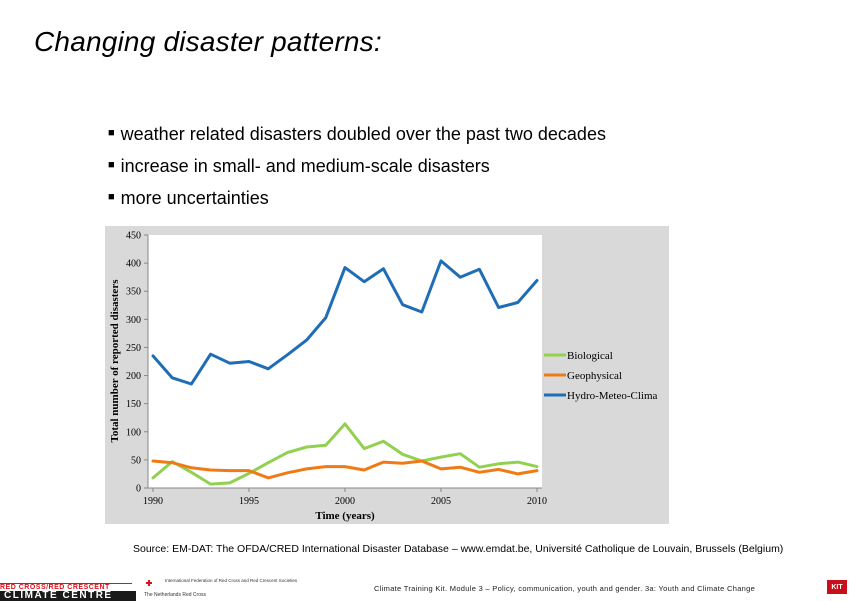 This screenshot has height=601, width=861. What do you see at coordinates (133, 376) in the screenshot?
I see `y-tick-label: 200` at bounding box center [133, 376].